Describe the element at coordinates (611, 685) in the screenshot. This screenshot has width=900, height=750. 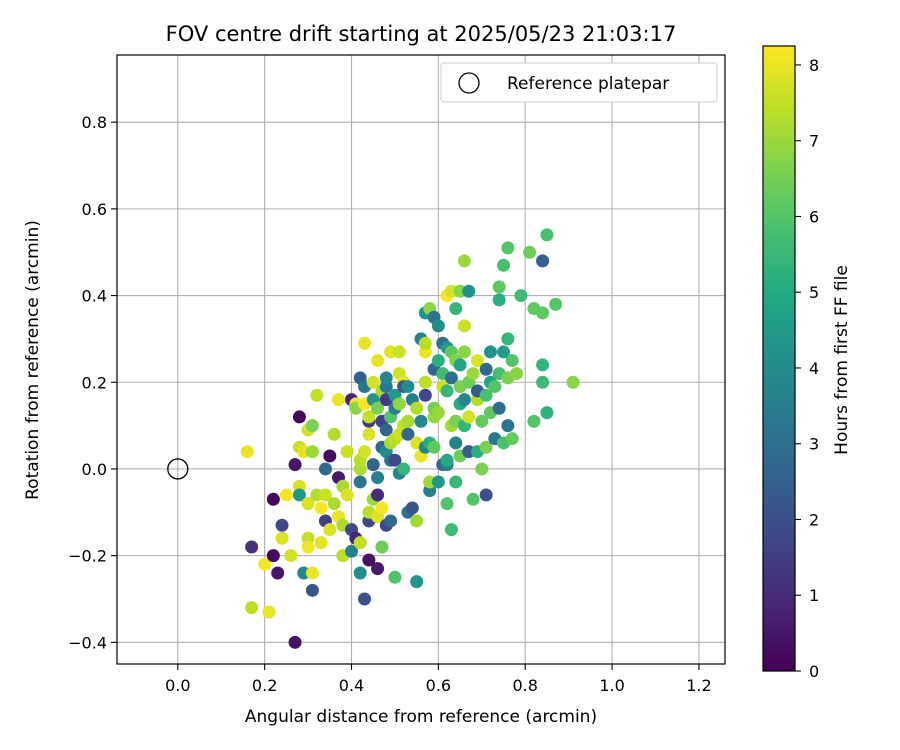
I see `x-tick-label: 1.0` at that location.